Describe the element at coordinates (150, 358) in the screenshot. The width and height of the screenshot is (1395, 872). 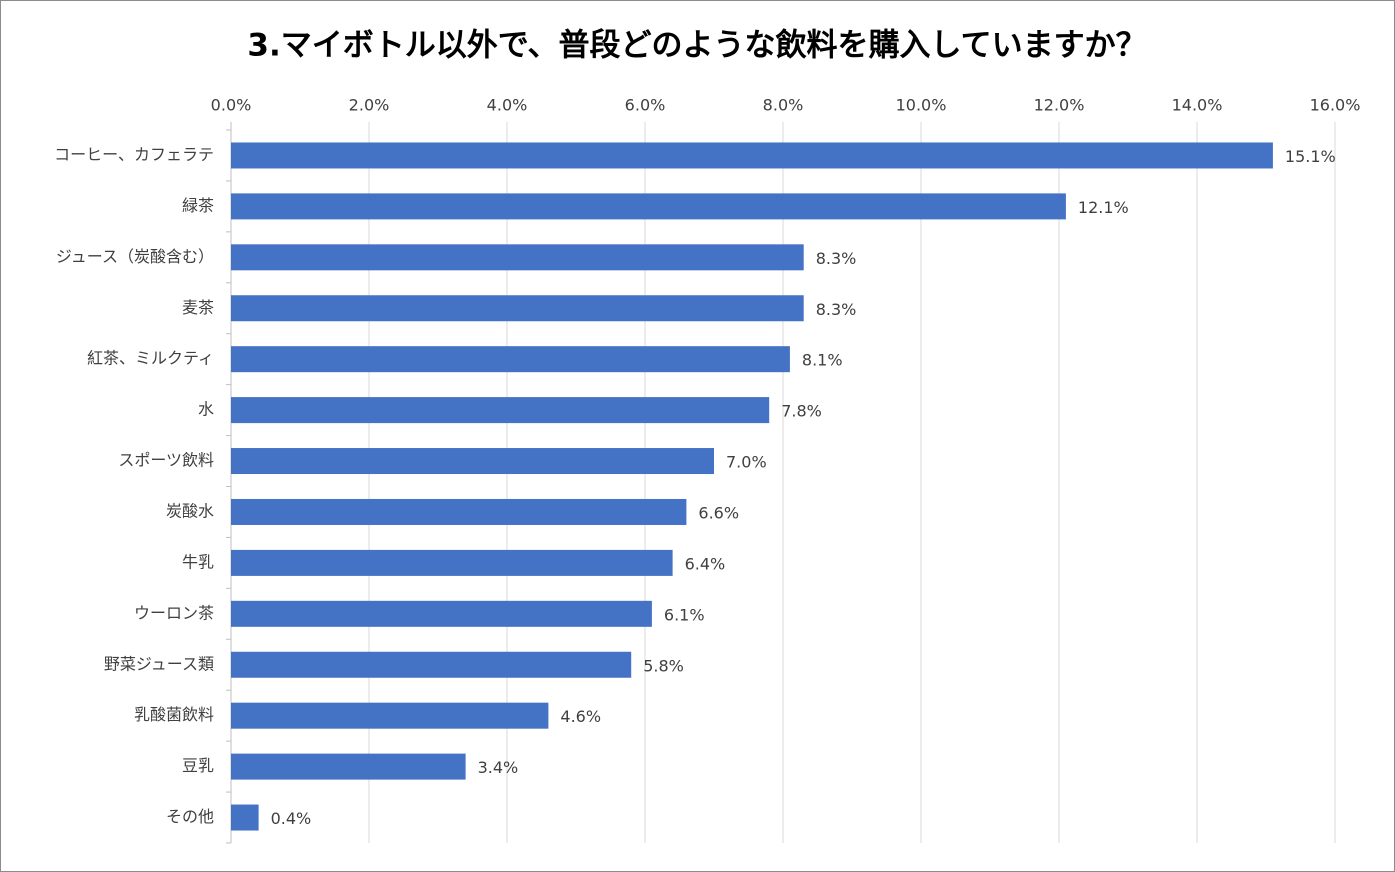
I see `y-tick-label: 紅茶、ミルクティ` at that location.